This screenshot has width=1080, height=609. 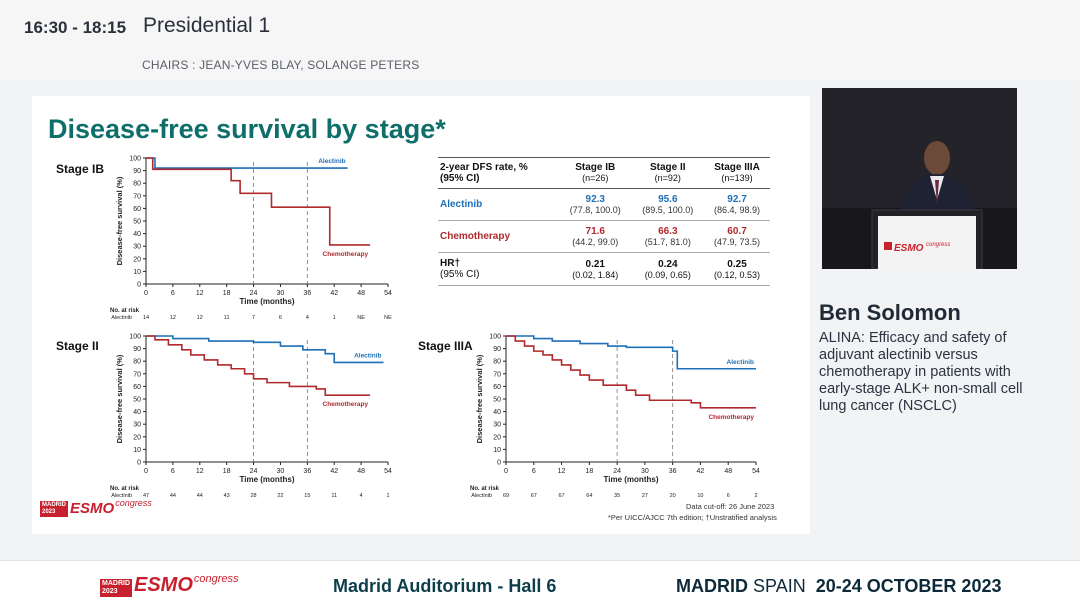 What do you see at coordinates (173, 471) in the screenshot?
I see `x-tick-label: 6` at bounding box center [173, 471].